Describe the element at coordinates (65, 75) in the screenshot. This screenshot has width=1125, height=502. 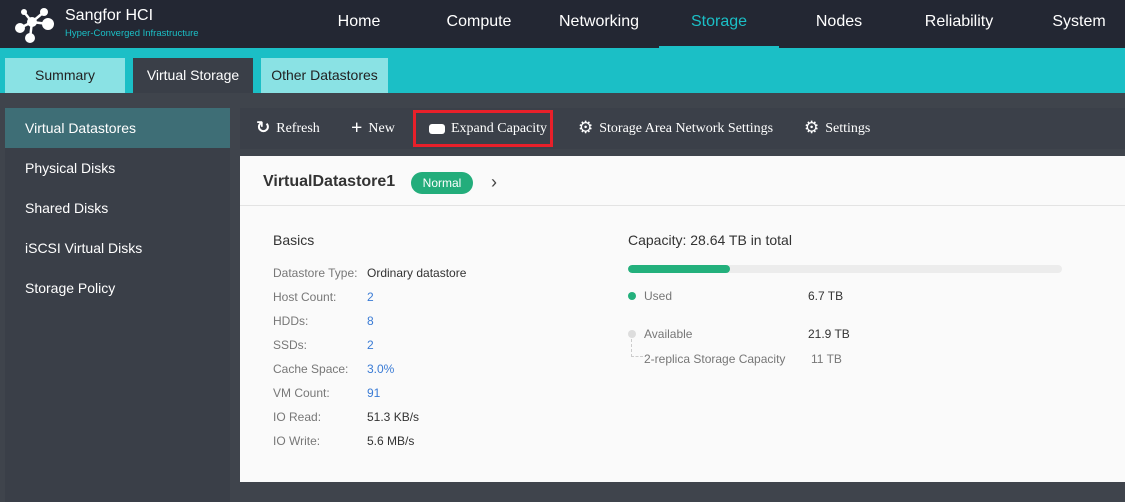
I see `tab-summary: Summary` at that location.